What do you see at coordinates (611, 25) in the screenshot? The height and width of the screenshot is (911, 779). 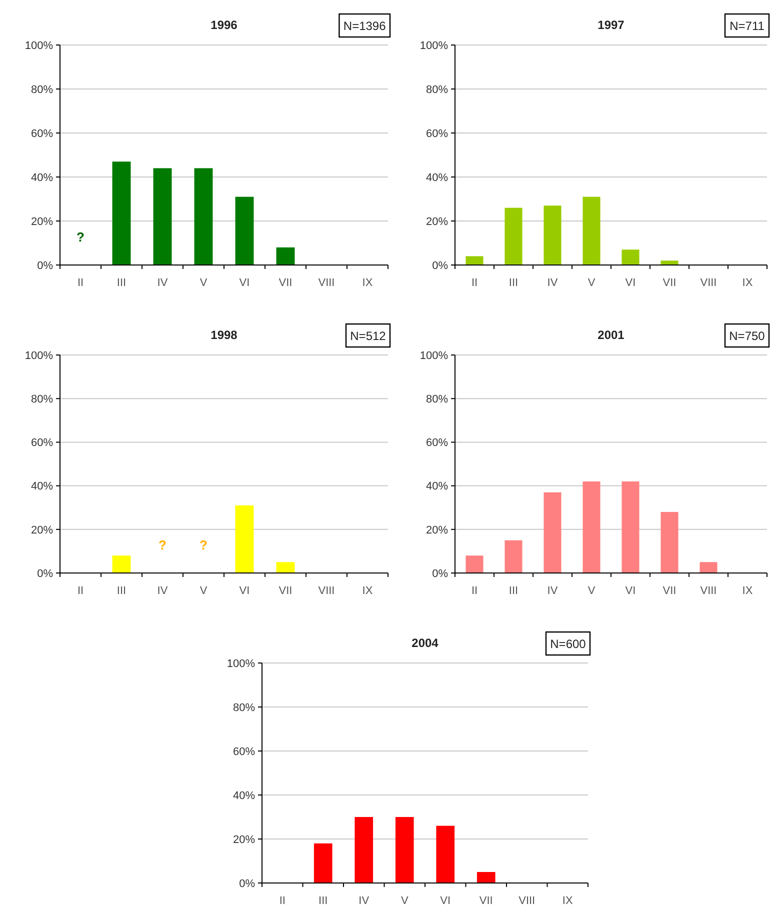 I see `chart-title: 1997` at bounding box center [611, 25].